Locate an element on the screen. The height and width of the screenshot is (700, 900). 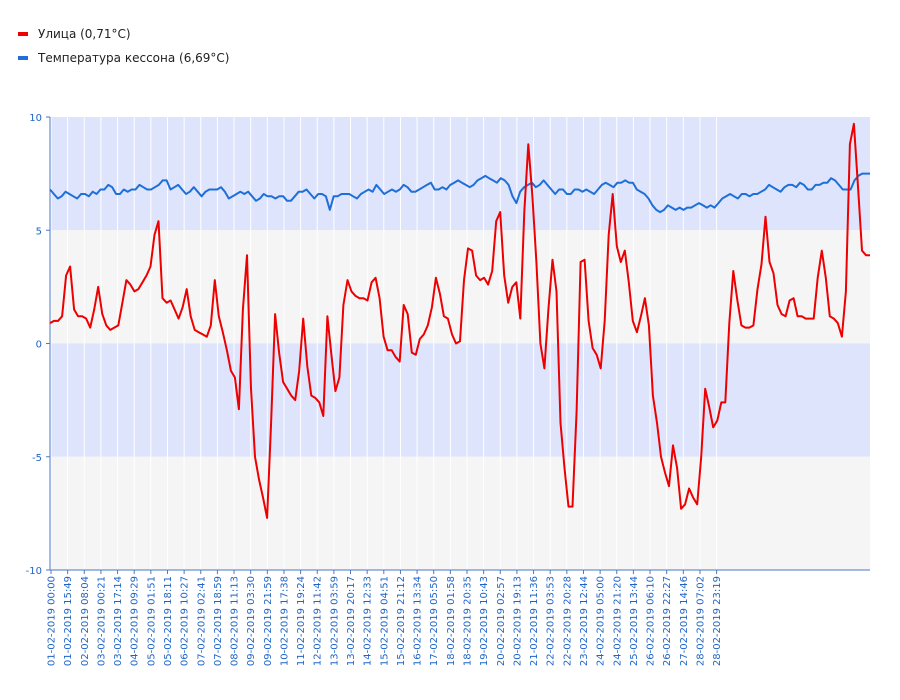
legend-label-caisson: Температура кессона (6,69°C) is located at coordinates (134, 58).